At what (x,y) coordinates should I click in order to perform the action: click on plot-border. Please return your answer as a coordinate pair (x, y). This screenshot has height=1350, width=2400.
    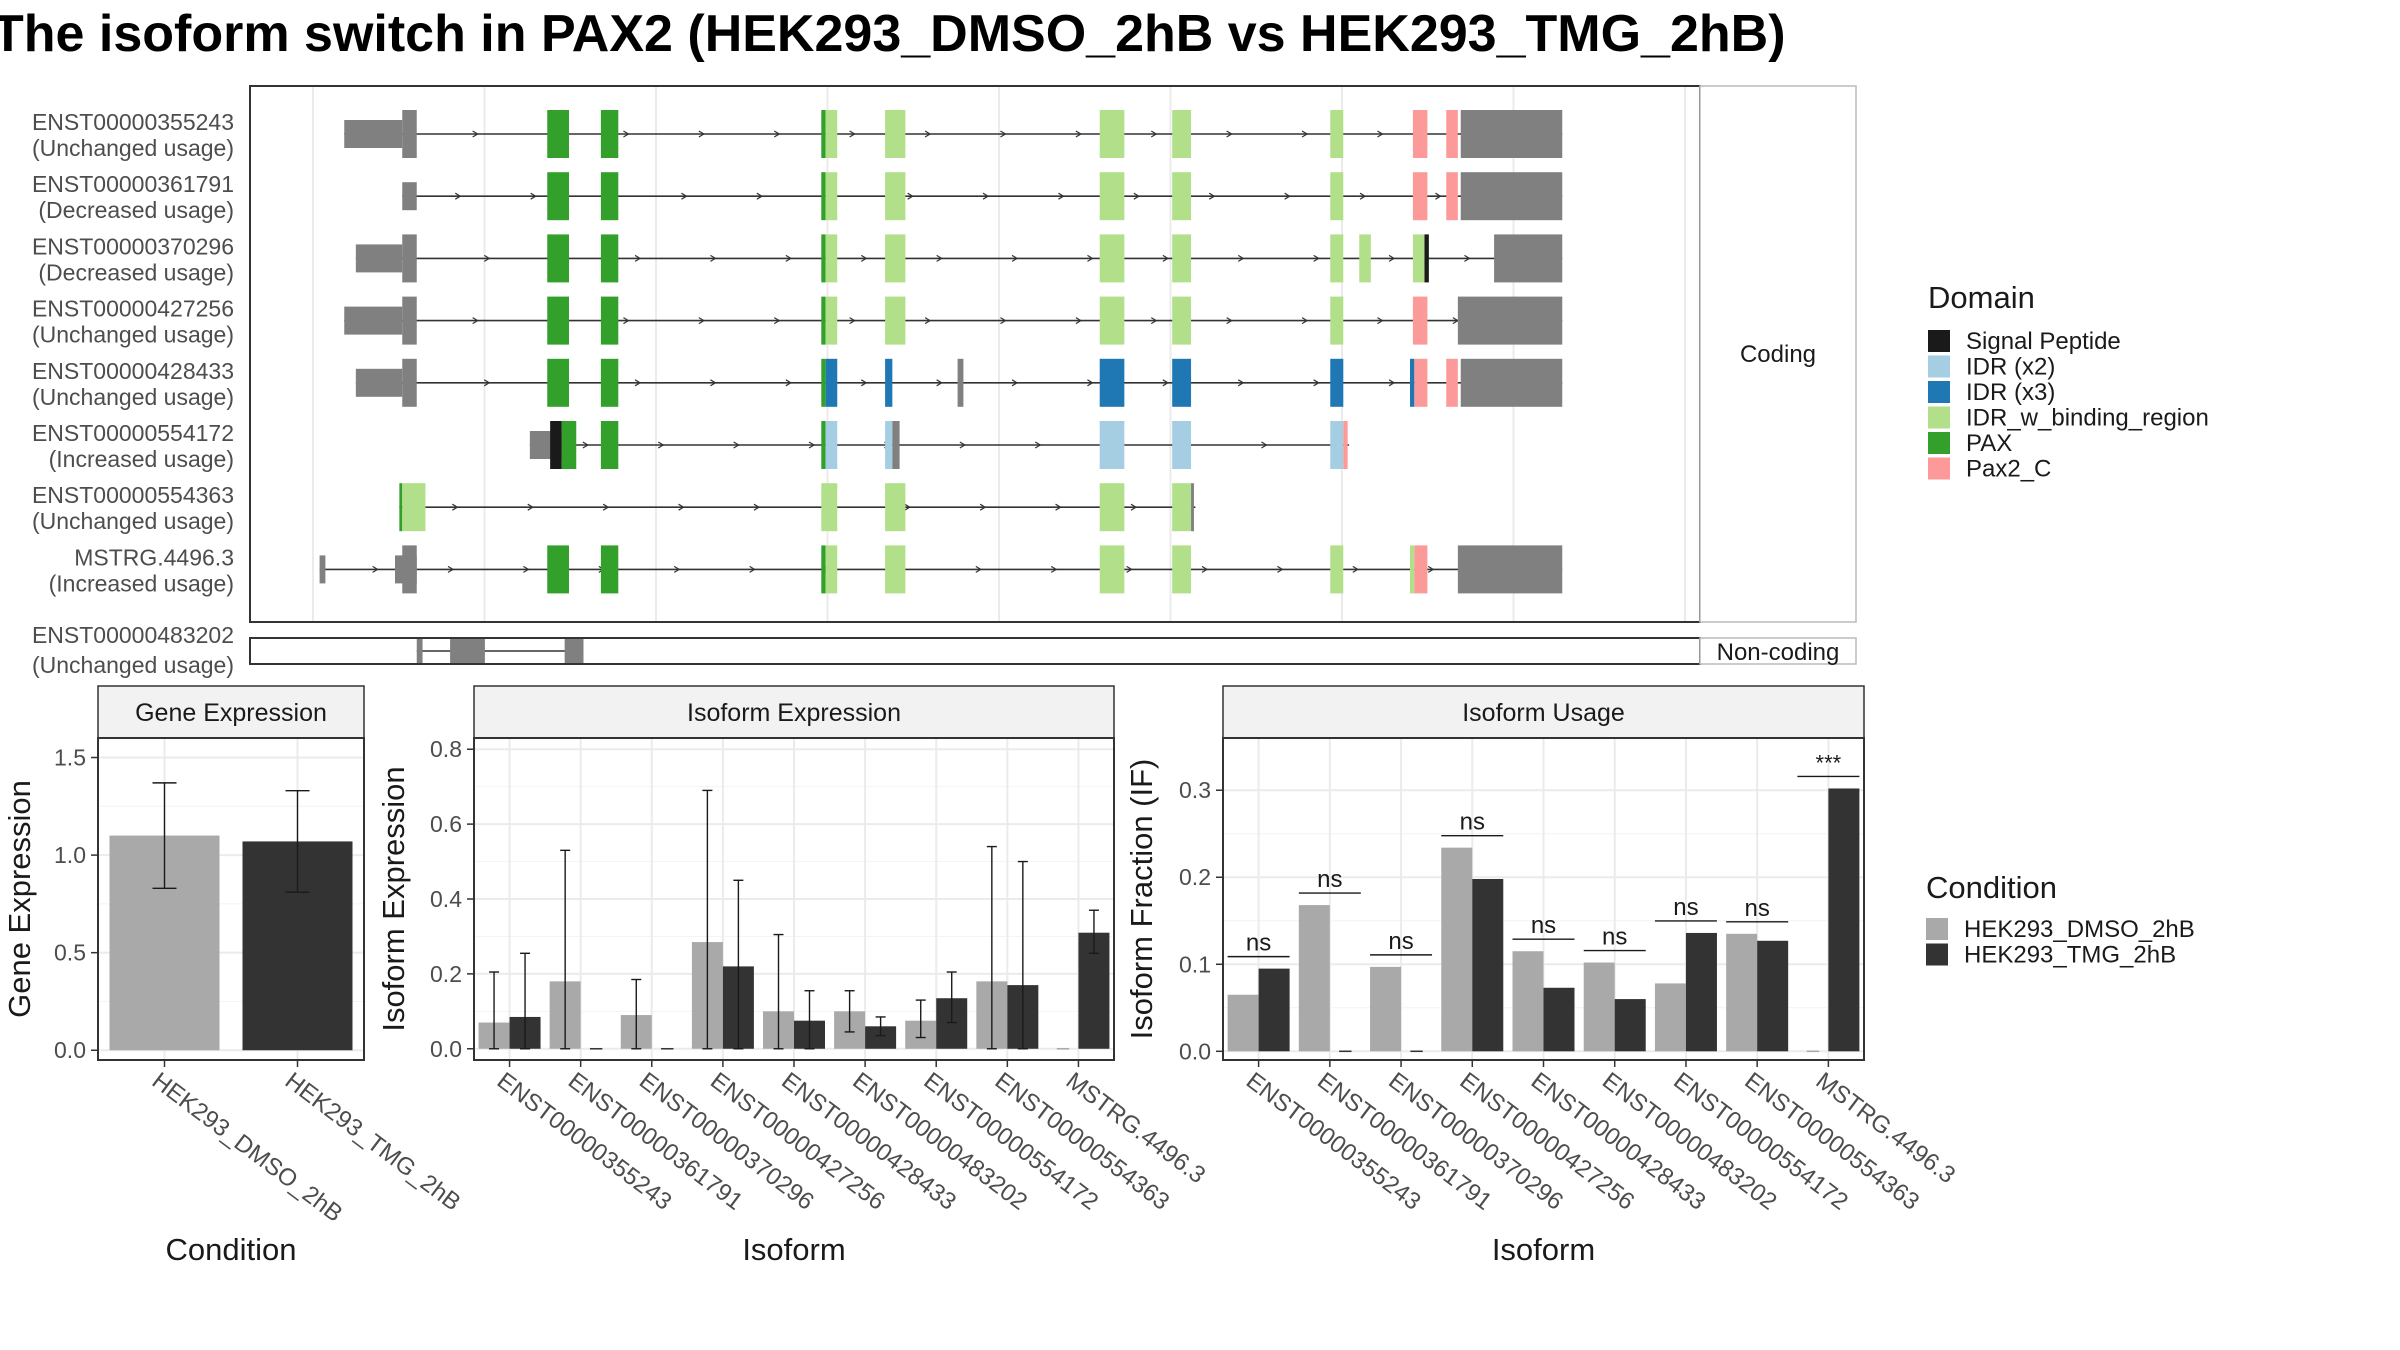
    Looking at the image, I should click on (231, 899).